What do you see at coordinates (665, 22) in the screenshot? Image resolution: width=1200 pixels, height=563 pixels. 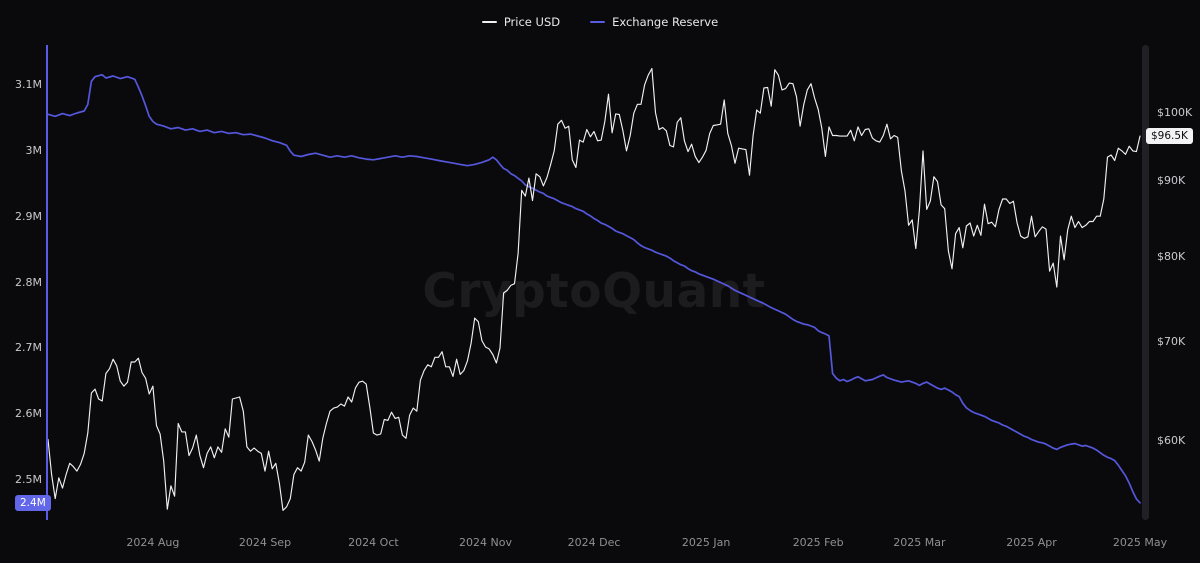 I see `legend-label-exchange-reserve: Exchange Reserve` at bounding box center [665, 22].